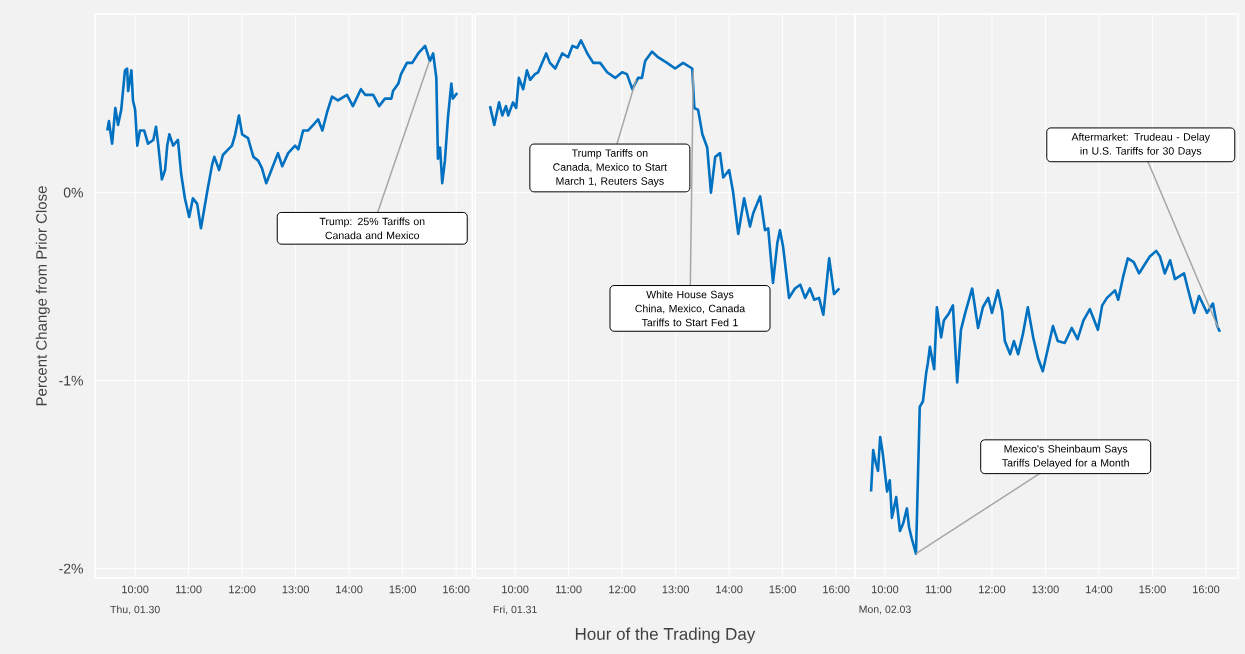  Describe the element at coordinates (71, 568) in the screenshot. I see `y-tick-label: -2%` at that location.